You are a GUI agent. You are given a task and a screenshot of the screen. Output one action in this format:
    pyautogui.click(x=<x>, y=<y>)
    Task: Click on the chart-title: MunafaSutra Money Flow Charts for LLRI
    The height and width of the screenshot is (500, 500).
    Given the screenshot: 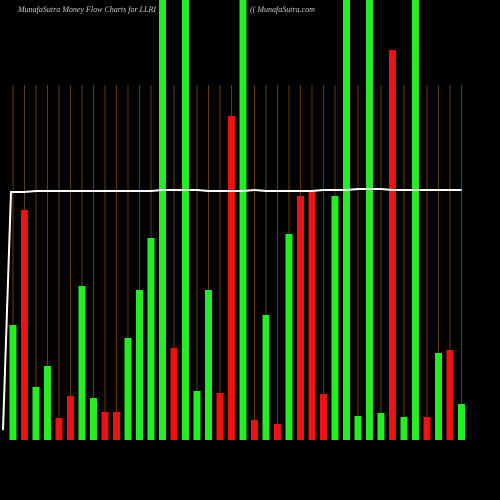 What is the action you would take?
    pyautogui.click(x=86, y=9)
    